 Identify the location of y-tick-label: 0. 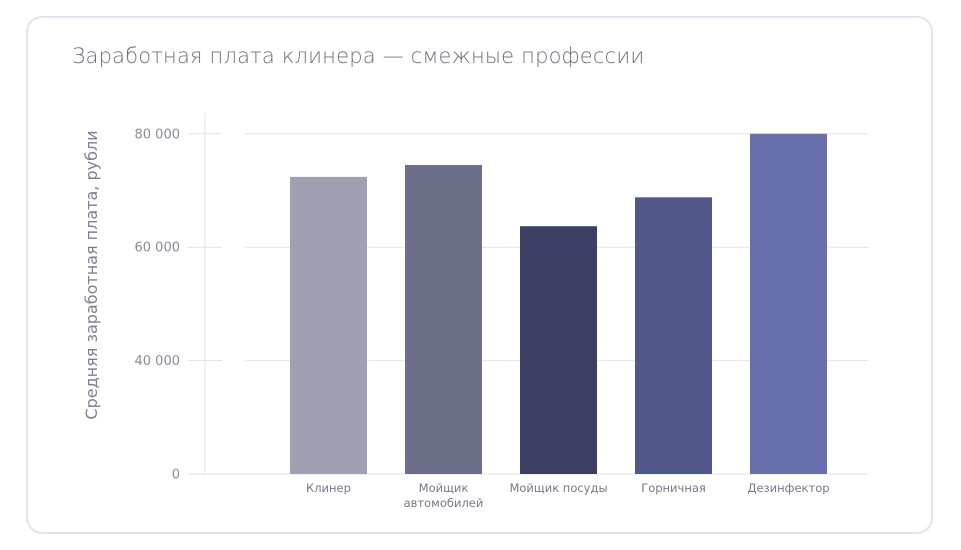
(176, 475).